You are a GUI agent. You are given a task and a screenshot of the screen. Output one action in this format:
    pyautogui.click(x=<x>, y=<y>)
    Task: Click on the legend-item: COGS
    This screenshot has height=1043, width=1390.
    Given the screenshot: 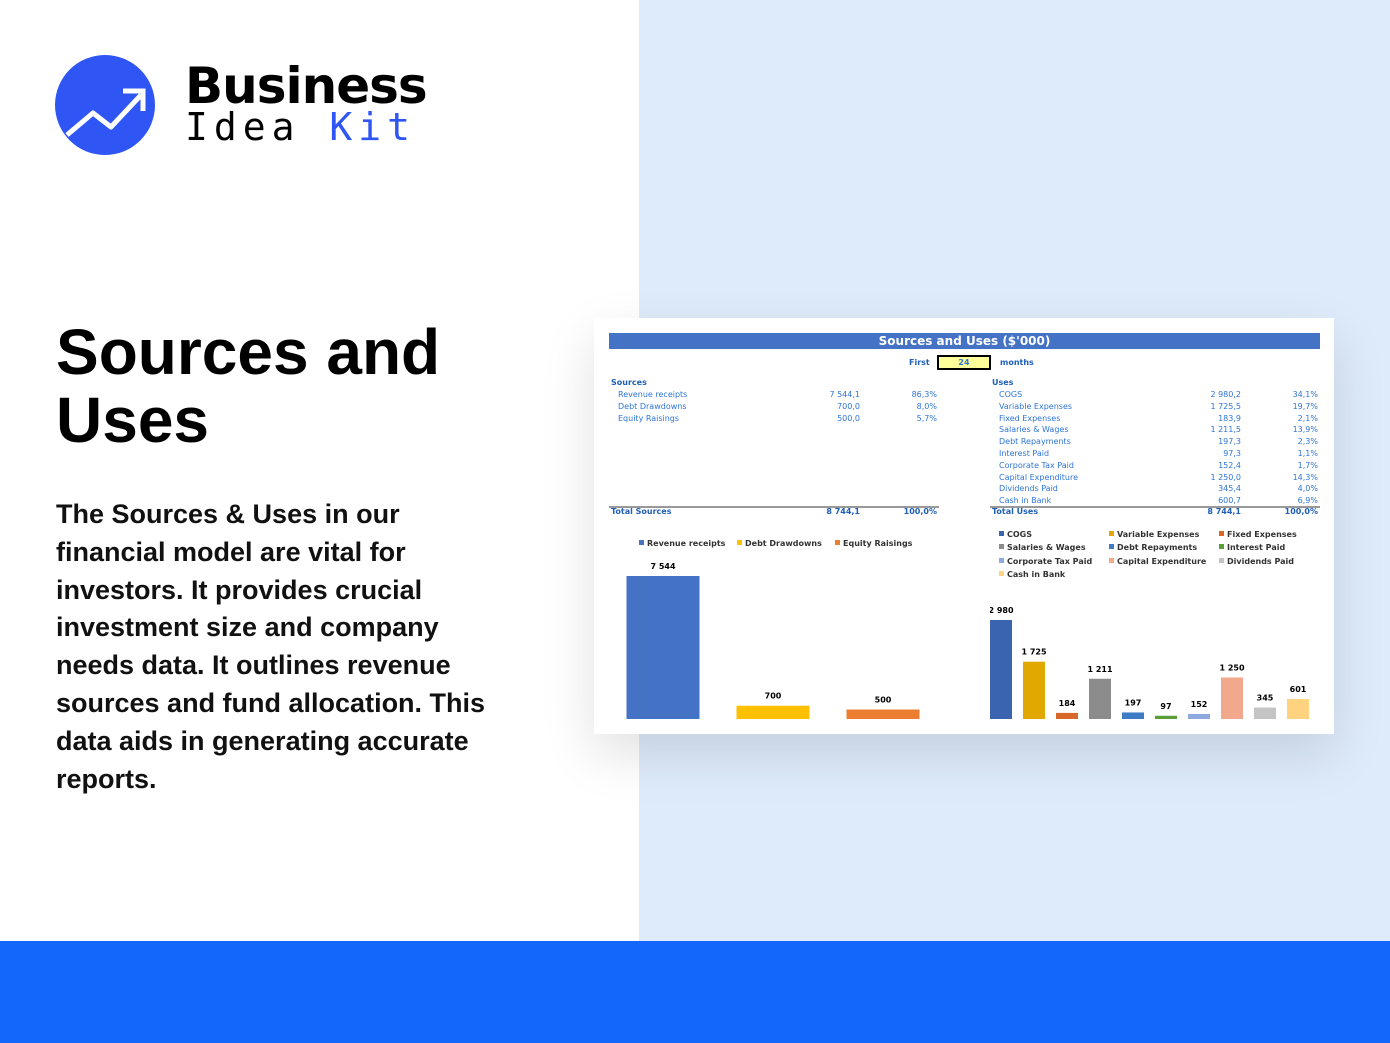 What is the action you would take?
    pyautogui.click(x=1015, y=534)
    